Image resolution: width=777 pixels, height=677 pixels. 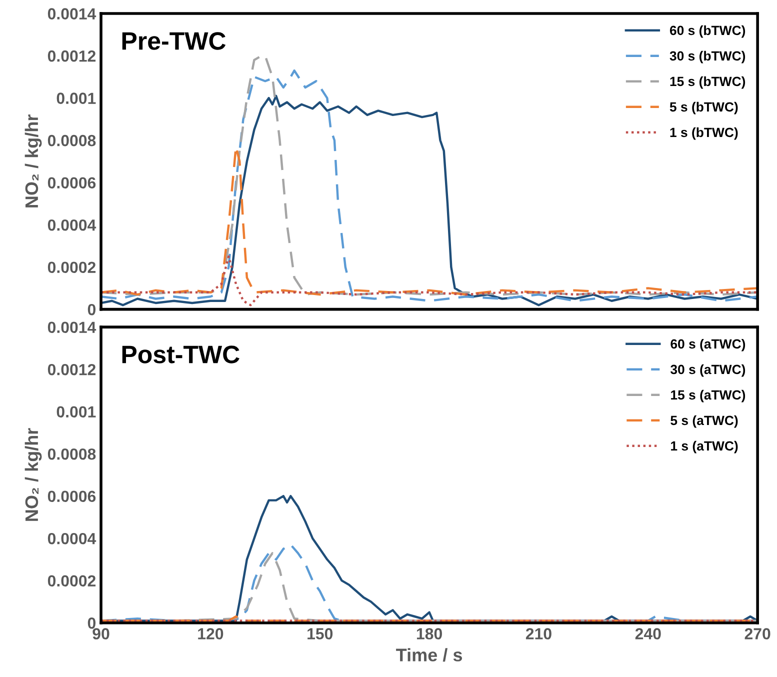 I want to click on legend-label: 30 s (aTWC), so click(x=708, y=370).